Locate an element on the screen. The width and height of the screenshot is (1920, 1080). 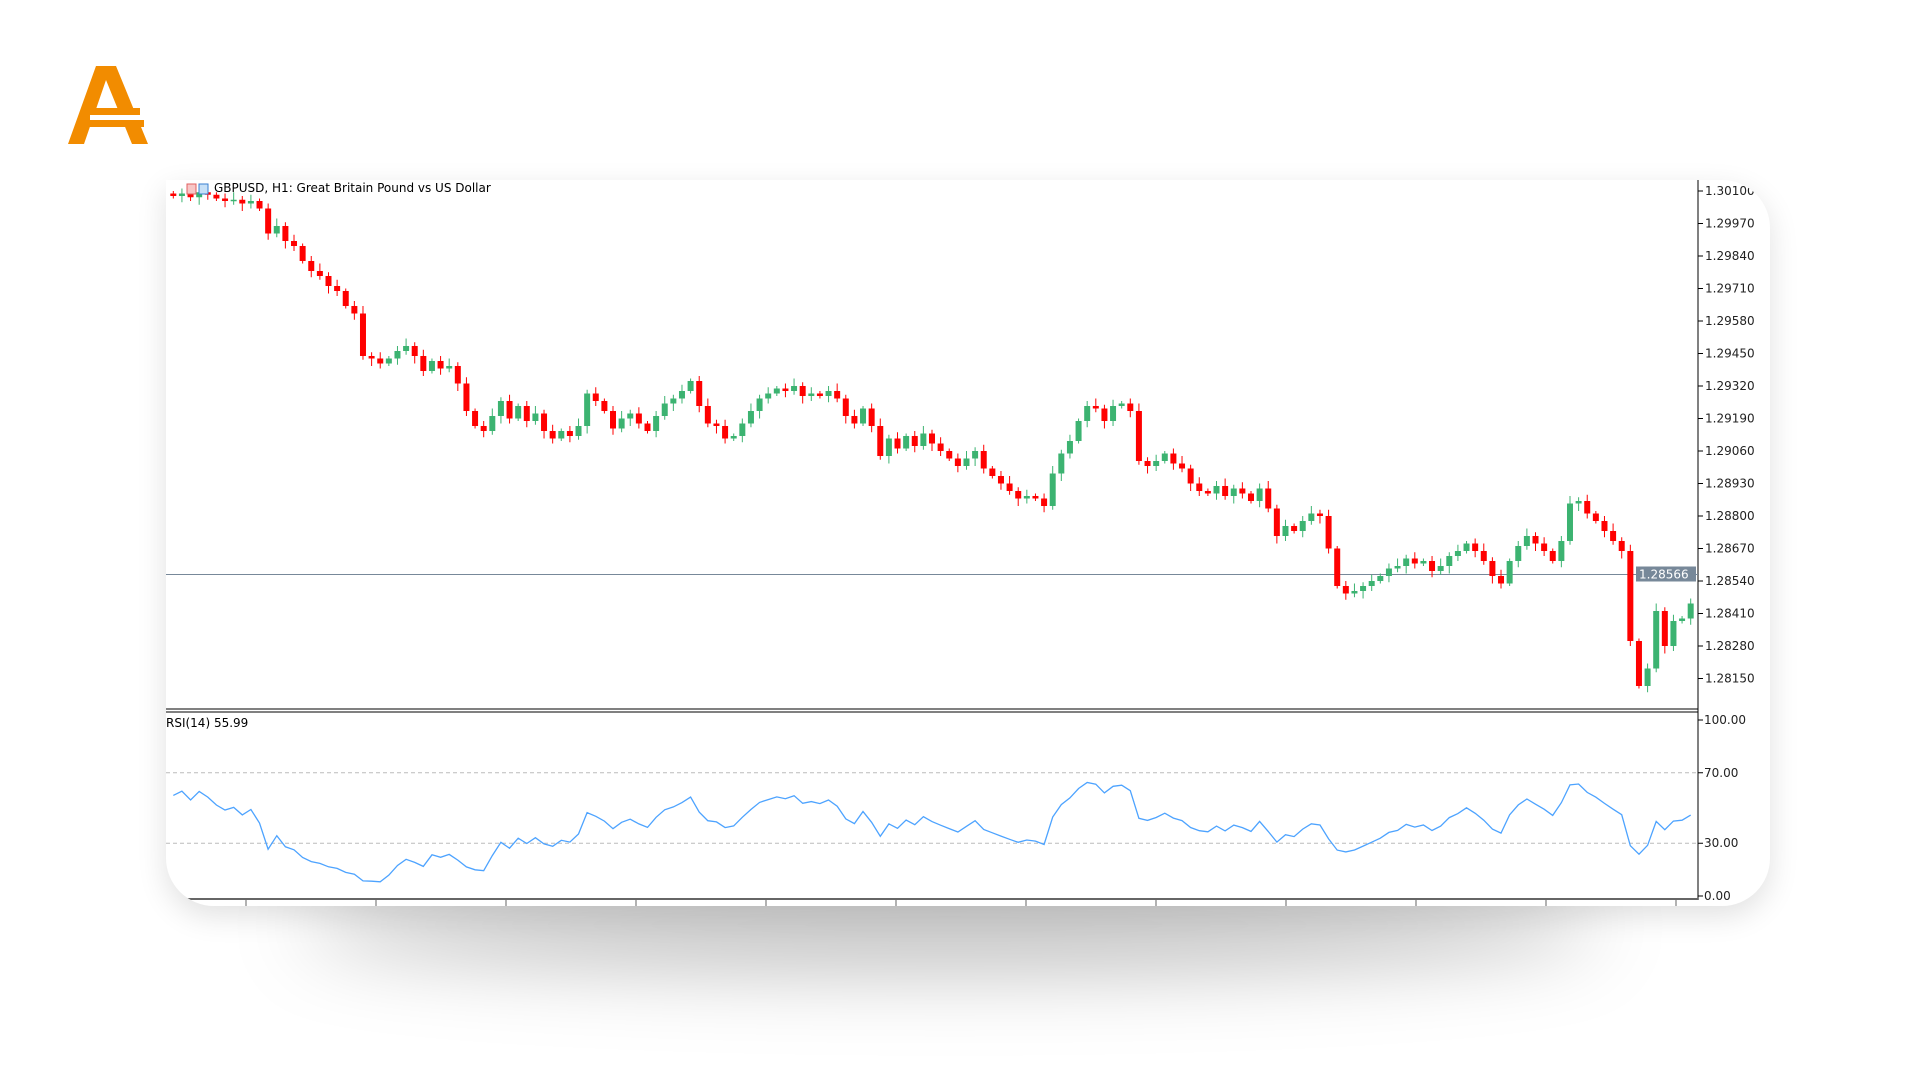
rsi-tick-label: 0.00 is located at coordinates (1717, 896).